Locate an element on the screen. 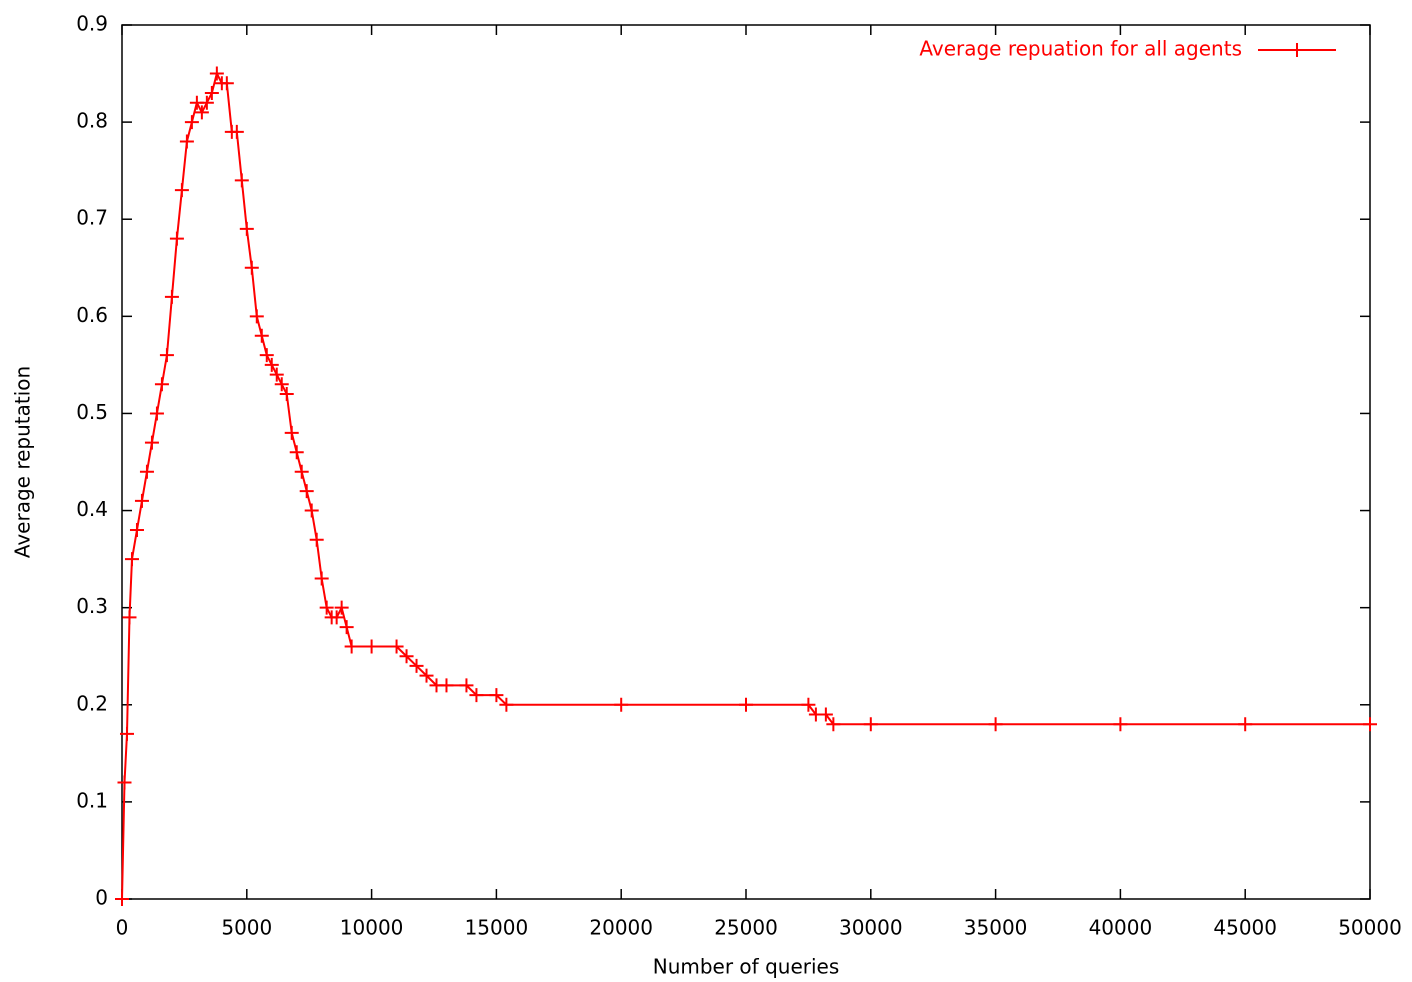 This screenshot has height=982, width=1412. y-tick-label: 0.4 is located at coordinates (92, 509).